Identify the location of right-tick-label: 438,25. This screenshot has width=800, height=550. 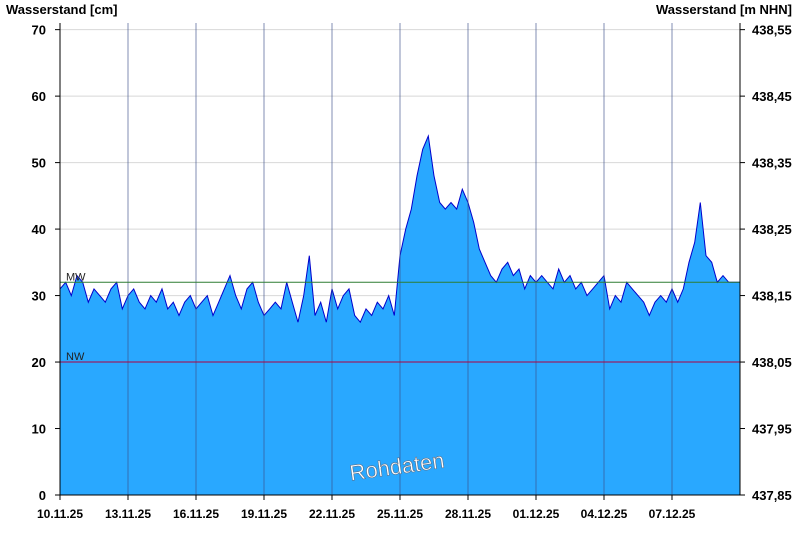
(772, 229).